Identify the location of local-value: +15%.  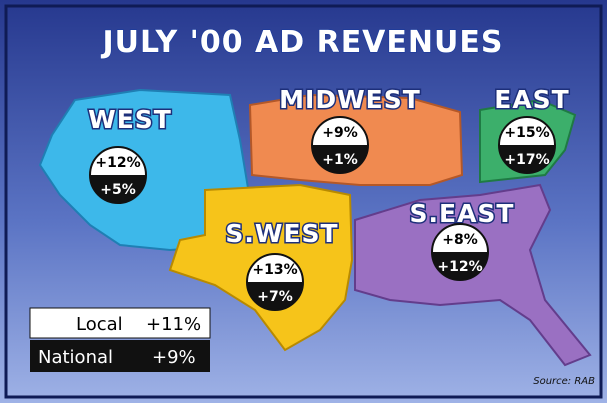
(526, 133).